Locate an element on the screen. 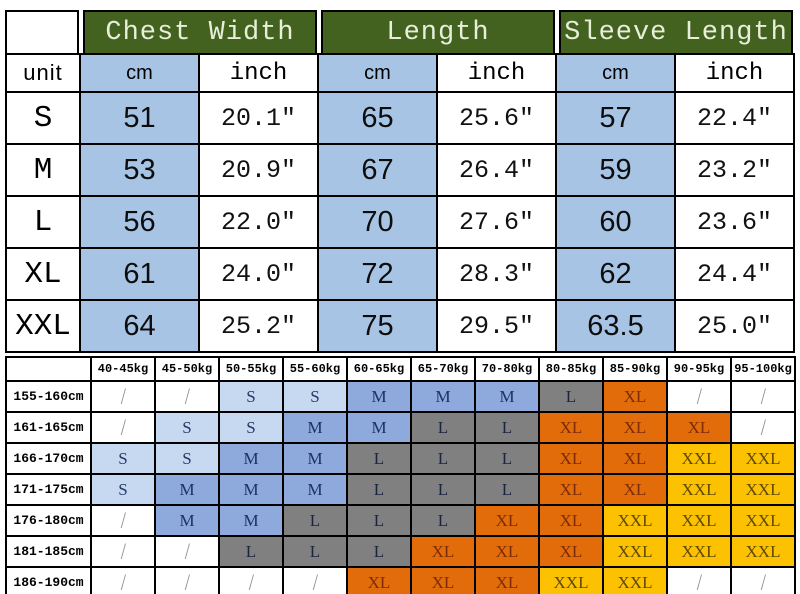  cm-value: 65 is located at coordinates (377, 118).